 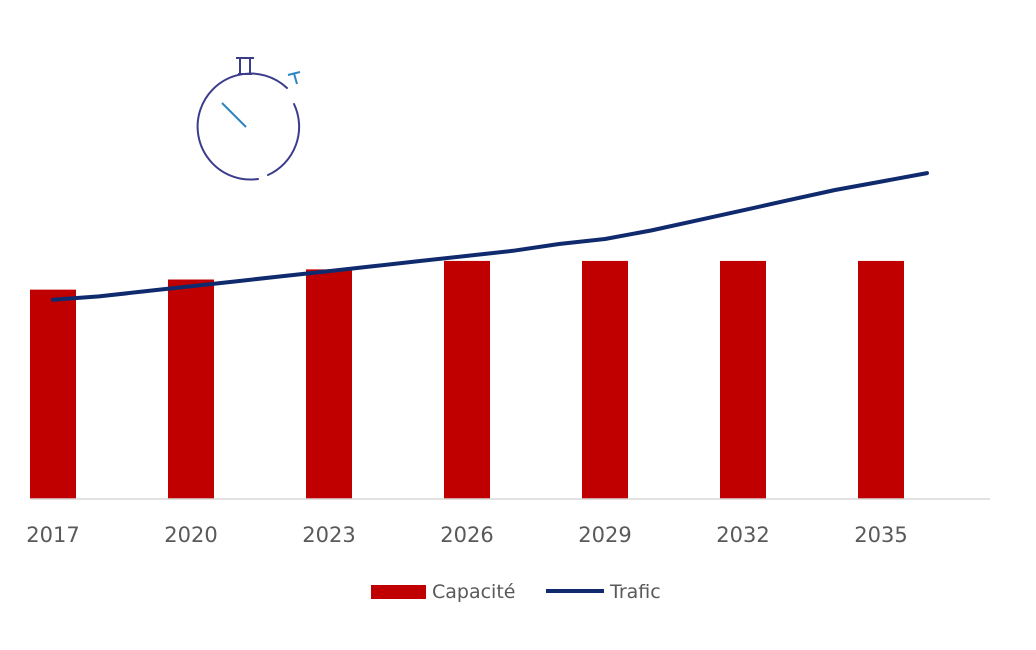 What do you see at coordinates (473, 592) in the screenshot?
I see `legend-label-capacite: Capacité` at bounding box center [473, 592].